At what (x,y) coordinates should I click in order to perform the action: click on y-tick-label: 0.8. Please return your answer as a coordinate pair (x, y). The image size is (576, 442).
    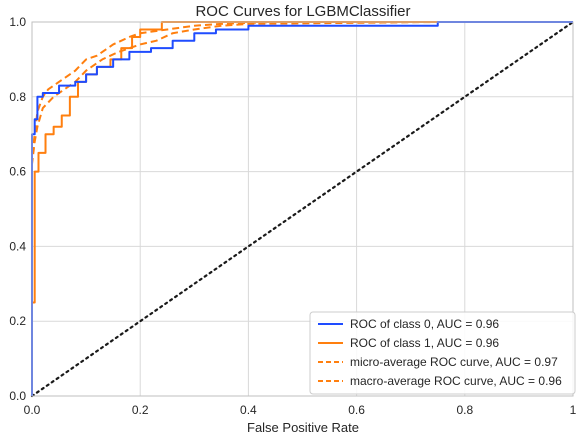
    Looking at the image, I should click on (17, 97).